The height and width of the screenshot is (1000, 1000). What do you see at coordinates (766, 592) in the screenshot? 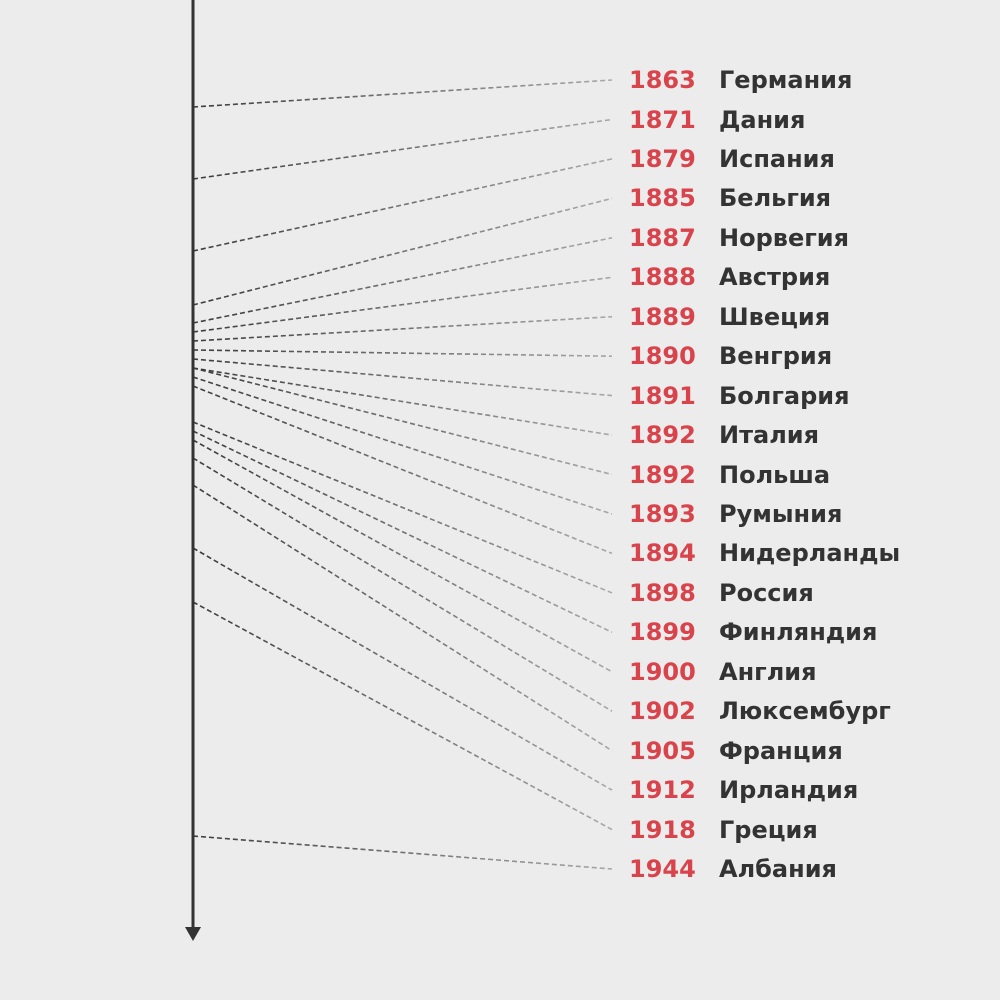
I see `entry-country: Россия` at bounding box center [766, 592].